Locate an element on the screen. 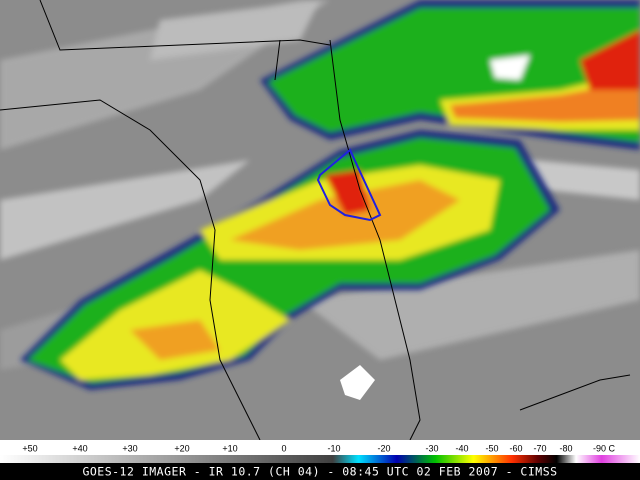  colorbar-label: -40 is located at coordinates (461, 448).